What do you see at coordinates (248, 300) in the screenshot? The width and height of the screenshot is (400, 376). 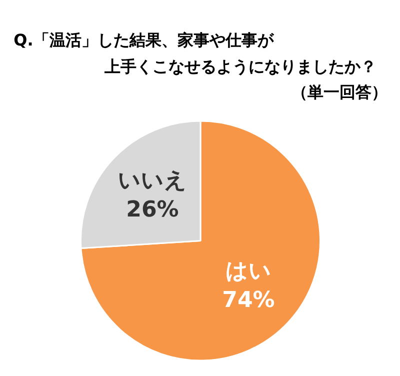 I see `data-label: 74%` at bounding box center [248, 300].